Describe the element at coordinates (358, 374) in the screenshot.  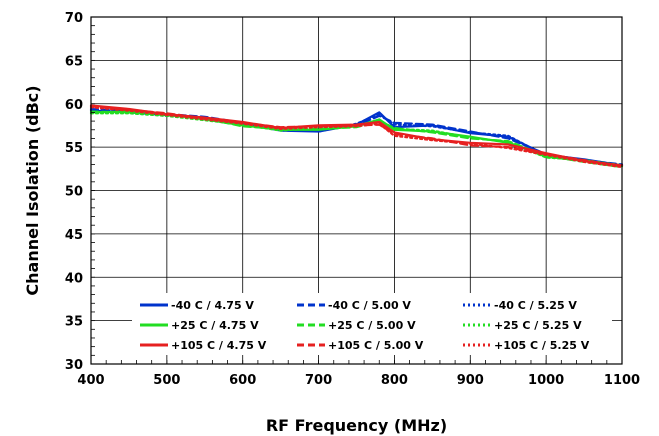
I see `x-axis-ticks: 400 500 600 700 800 900 1000 1100` at that location.